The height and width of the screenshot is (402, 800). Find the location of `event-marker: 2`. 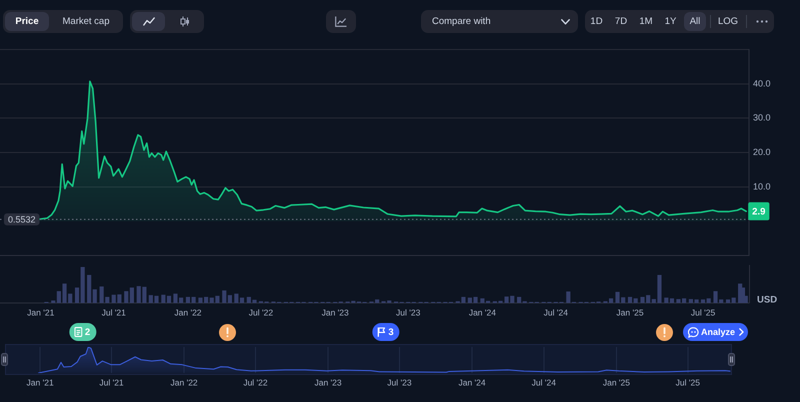

event-marker: 2 is located at coordinates (82, 332).